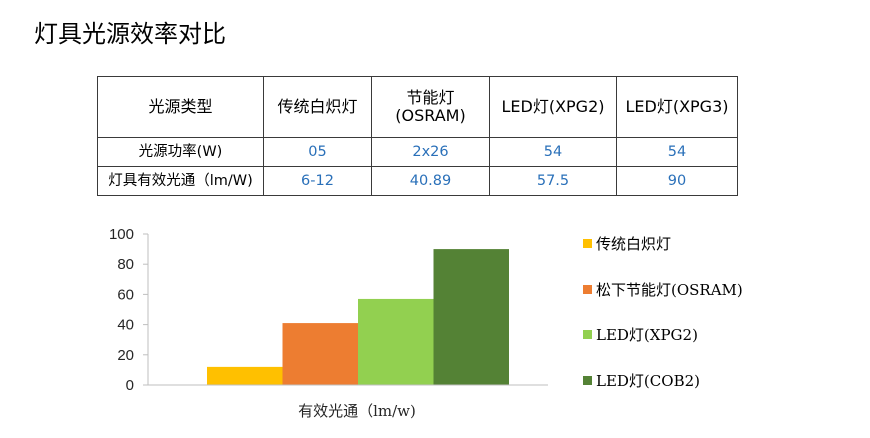 The height and width of the screenshot is (438, 870). What do you see at coordinates (180, 152) in the screenshot?
I see `row-label: 光源功率(W)` at bounding box center [180, 152].